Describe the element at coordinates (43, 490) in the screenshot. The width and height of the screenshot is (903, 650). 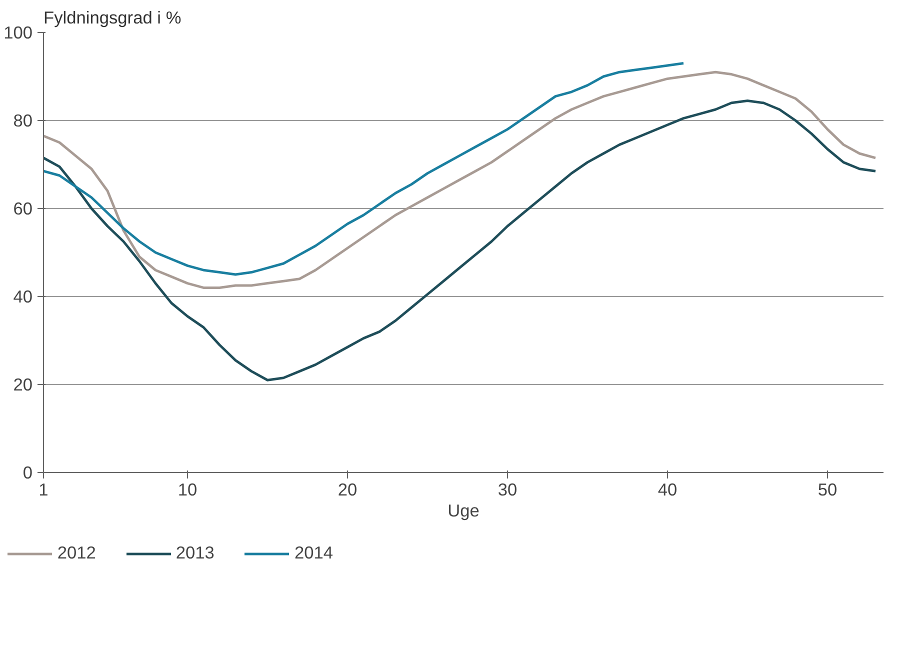
I see `x-tick-label: 1` at that location.